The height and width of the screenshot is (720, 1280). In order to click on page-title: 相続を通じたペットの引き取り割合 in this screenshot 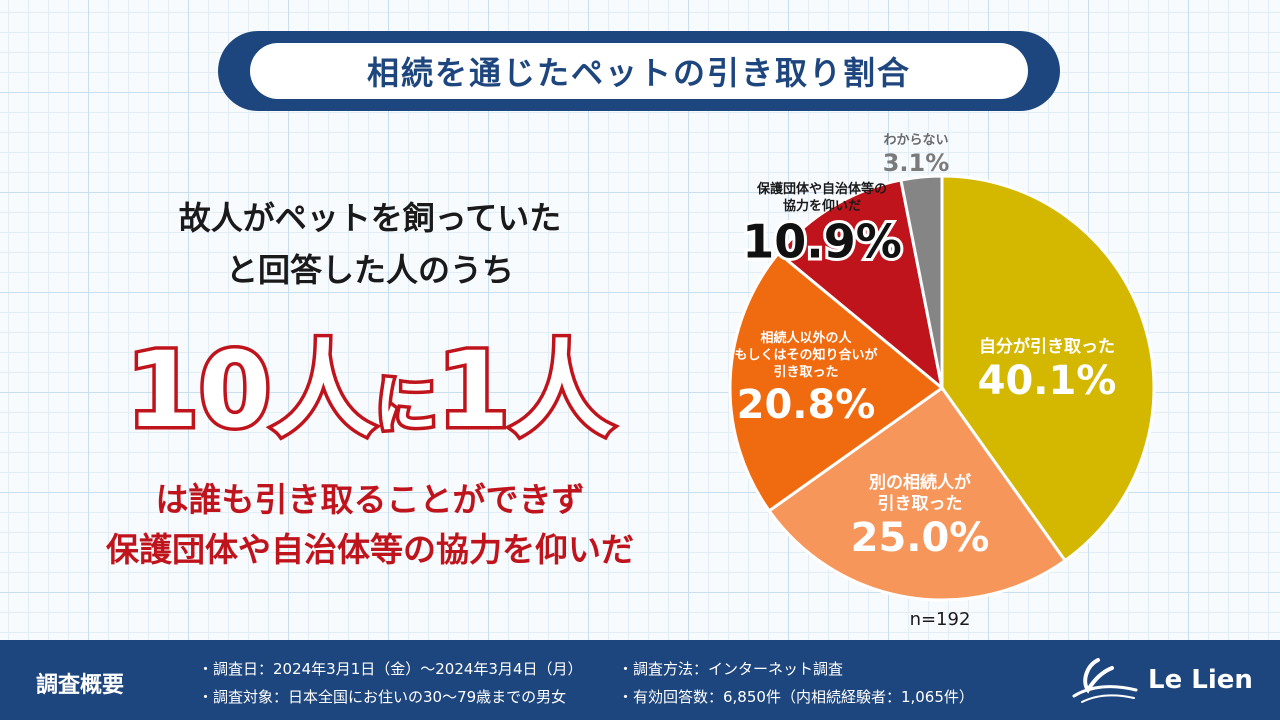, I will do `click(639, 71)`.